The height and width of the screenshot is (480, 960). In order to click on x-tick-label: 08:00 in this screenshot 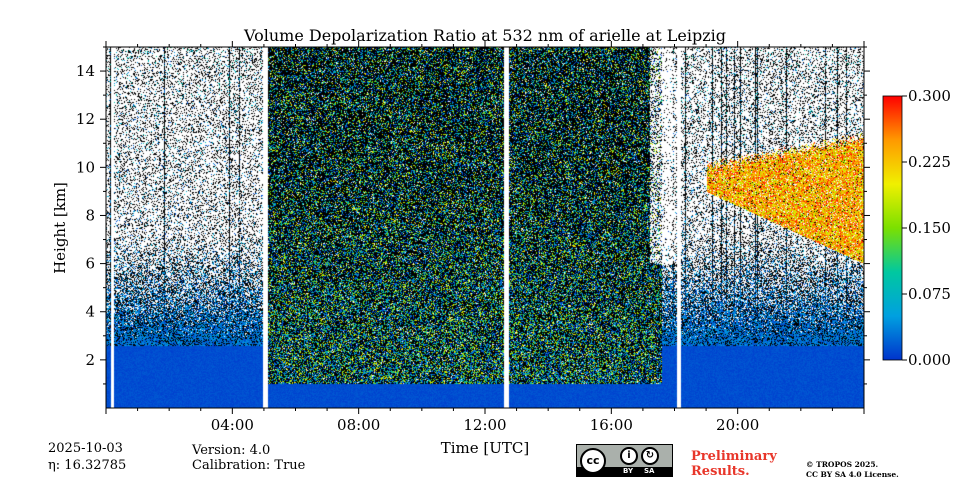, I will do `click(358, 425)`.